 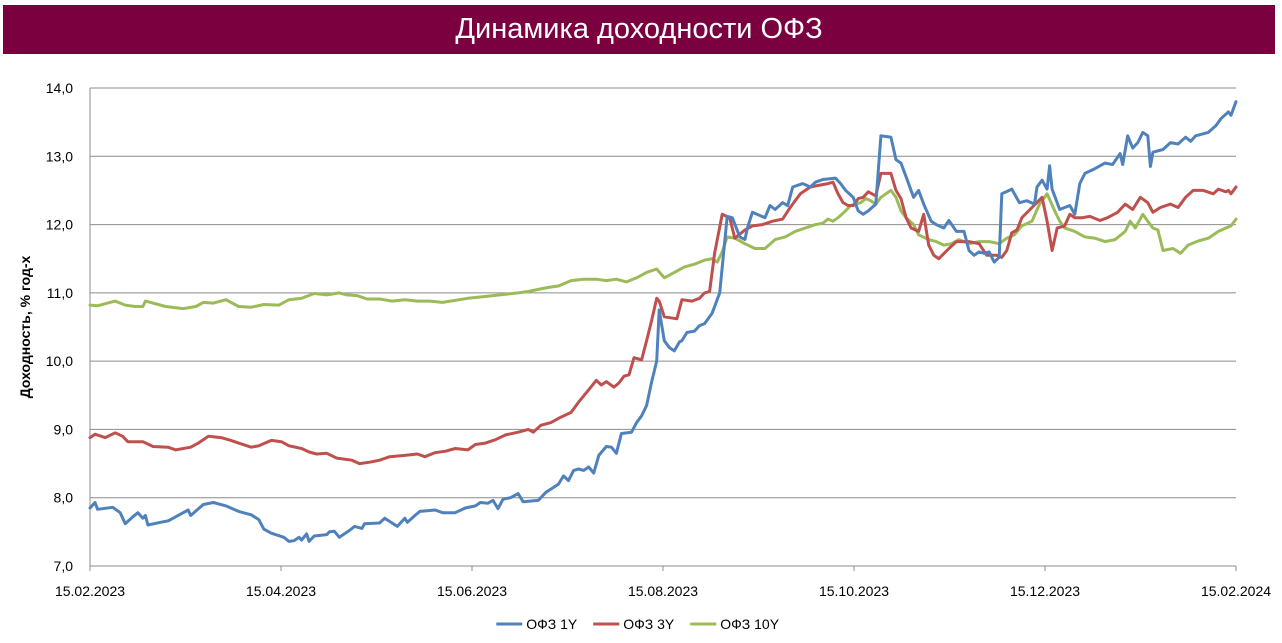 I want to click on y-tick-label: 10,0, so click(x=59, y=361).